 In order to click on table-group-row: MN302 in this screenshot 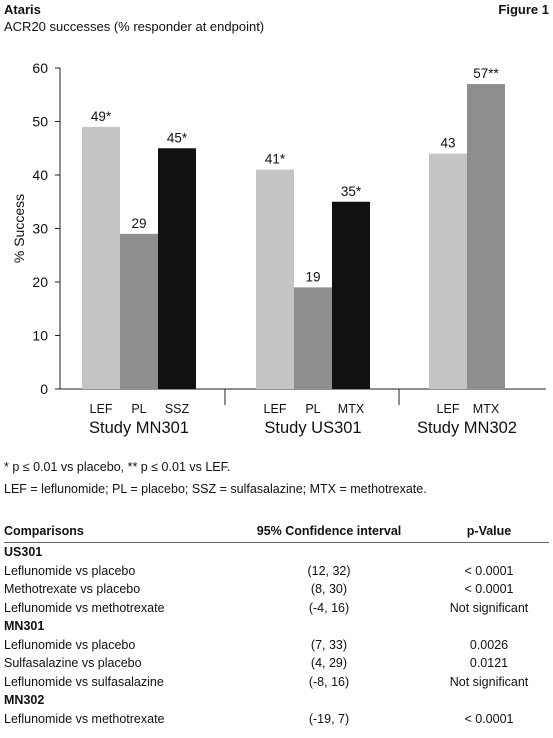, I will do `click(276, 700)`.